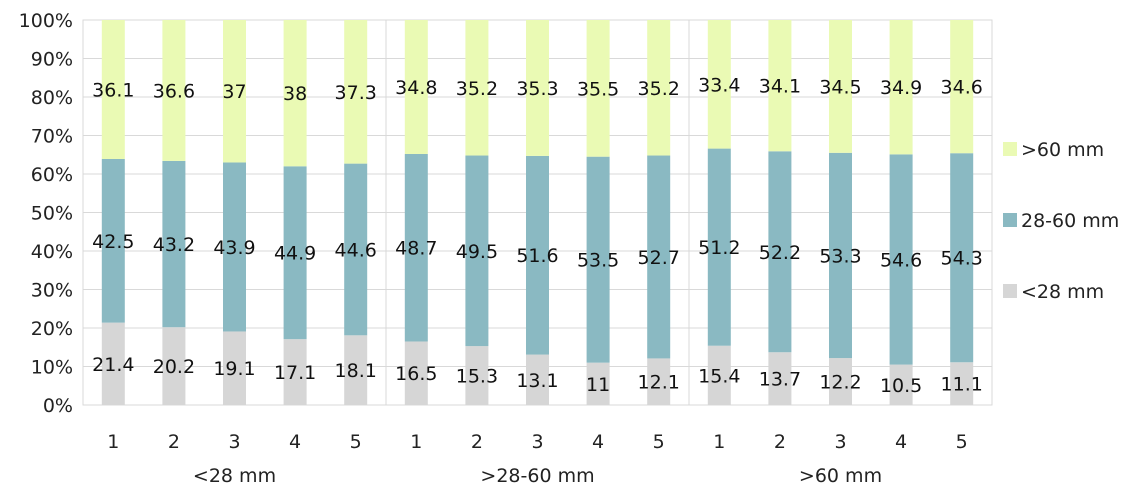 The image size is (1134, 488). I want to click on data-label: 15.3, so click(477, 377).